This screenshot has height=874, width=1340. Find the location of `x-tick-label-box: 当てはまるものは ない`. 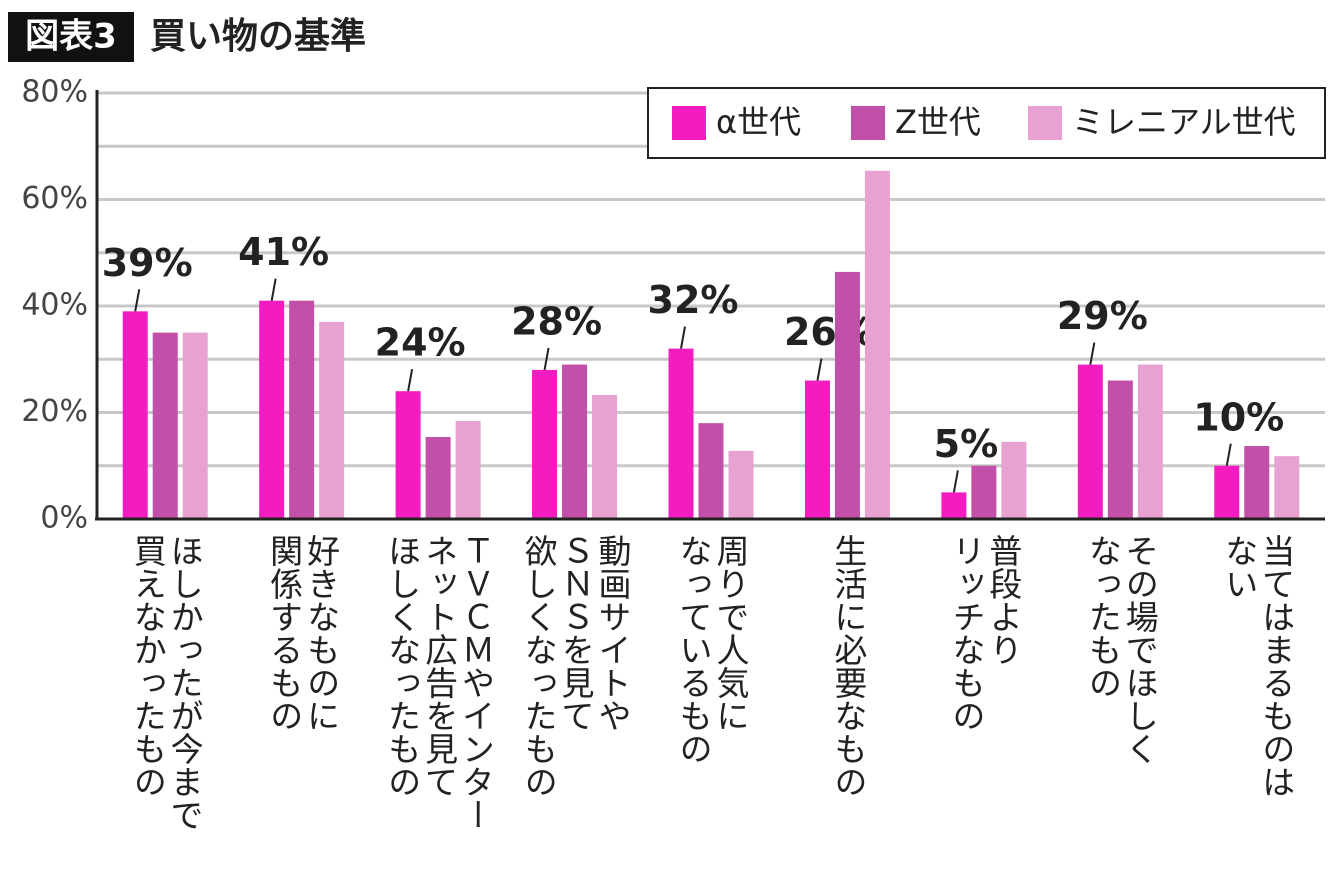

x-tick-label-box: 当てはまるものは ない is located at coordinates (1257, 666).